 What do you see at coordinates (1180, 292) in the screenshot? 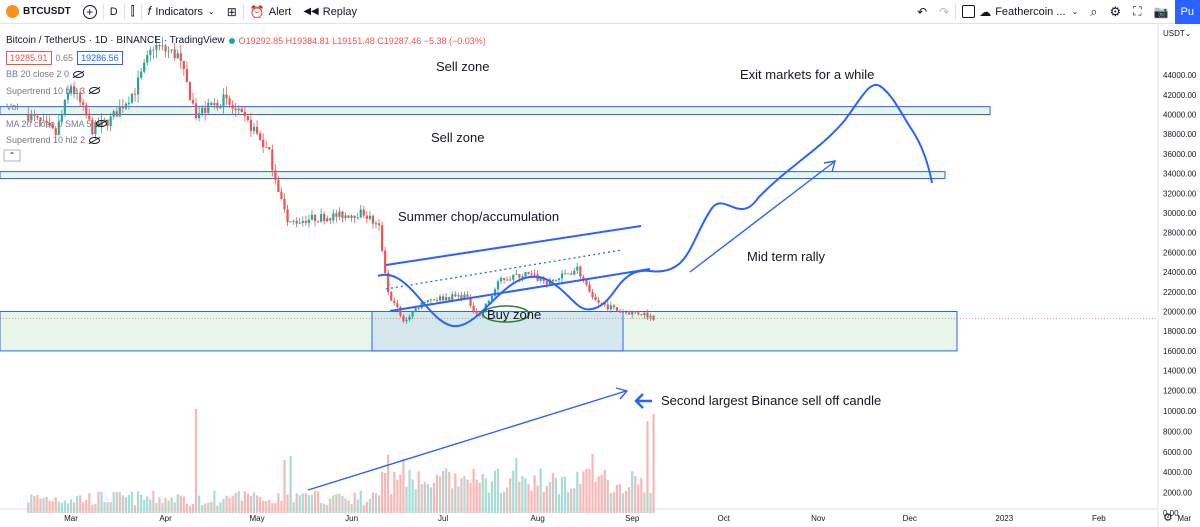
I see `price-tick-label: 22000.00` at bounding box center [1180, 292].